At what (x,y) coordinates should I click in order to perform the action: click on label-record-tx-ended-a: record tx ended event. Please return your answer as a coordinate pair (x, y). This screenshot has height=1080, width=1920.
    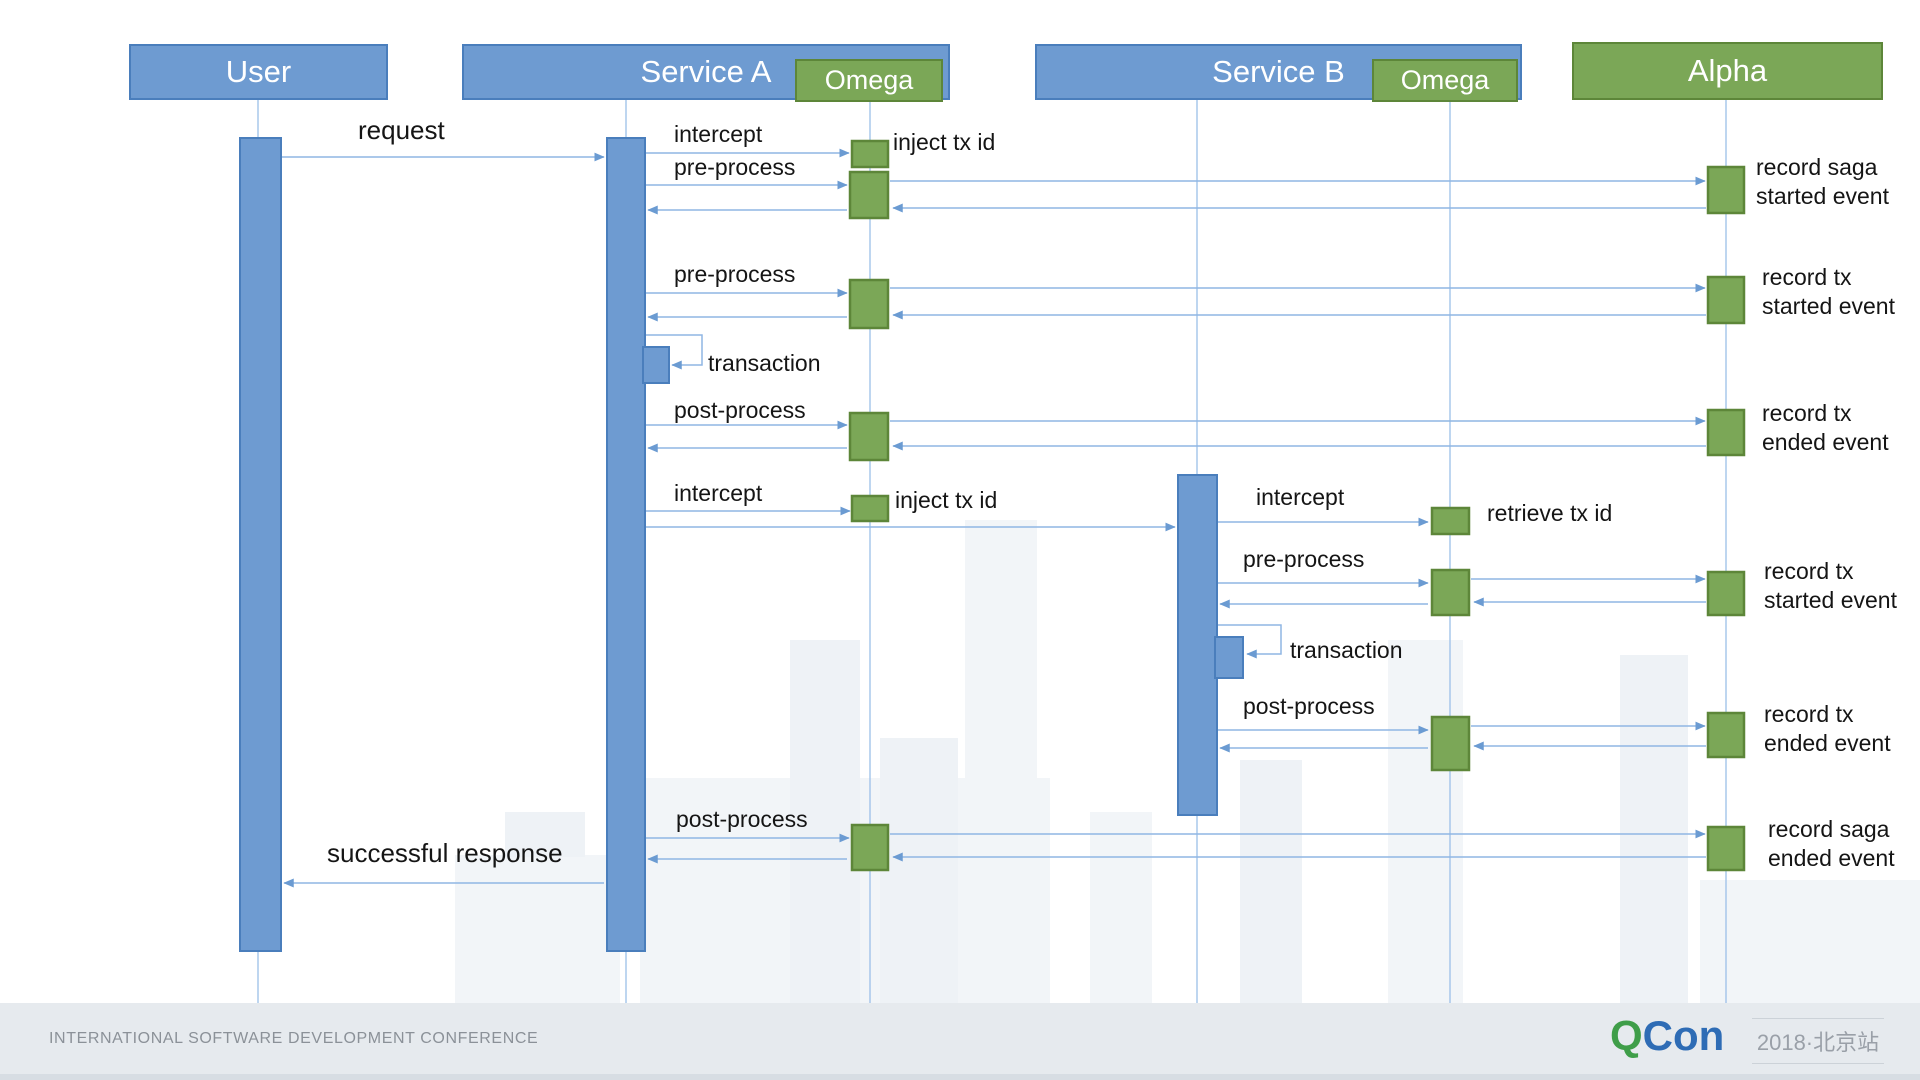
    Looking at the image, I should click on (1825, 427).